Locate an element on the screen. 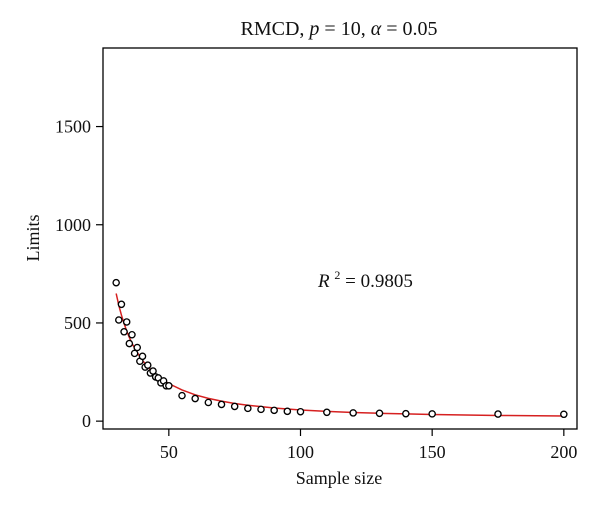  x-axis-label: Sample size is located at coordinates (339, 478).